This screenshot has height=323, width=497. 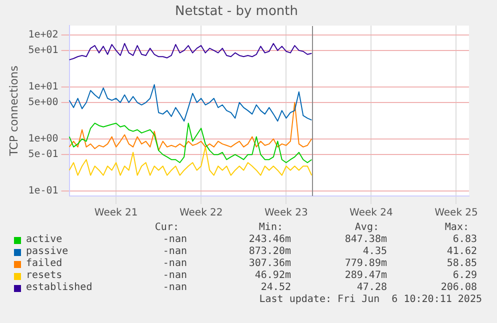 What do you see at coordinates (44, 276) in the screenshot?
I see `legend-label: resets` at bounding box center [44, 276].